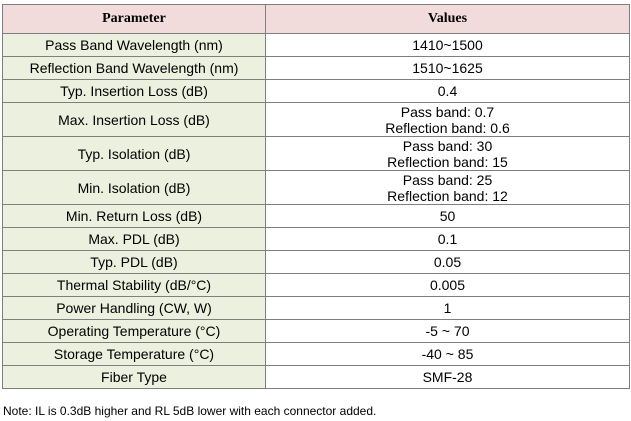  I want to click on header-text: Parameter, so click(134, 18).